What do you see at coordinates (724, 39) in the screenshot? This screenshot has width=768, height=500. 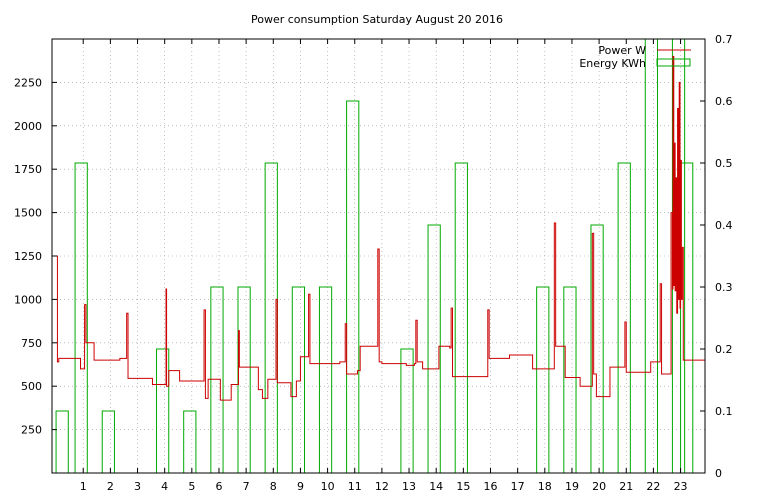 I see `y2-tick-label: 0.7` at bounding box center [724, 39].